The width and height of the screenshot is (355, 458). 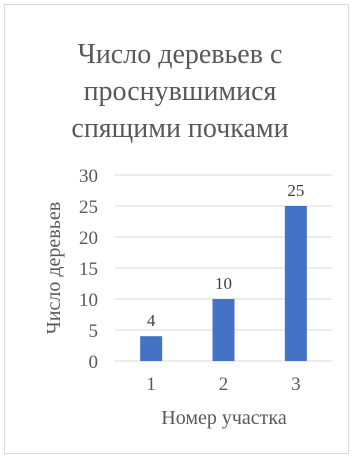 I want to click on chart-title-line-3: спящими почками, so click(x=179, y=128).